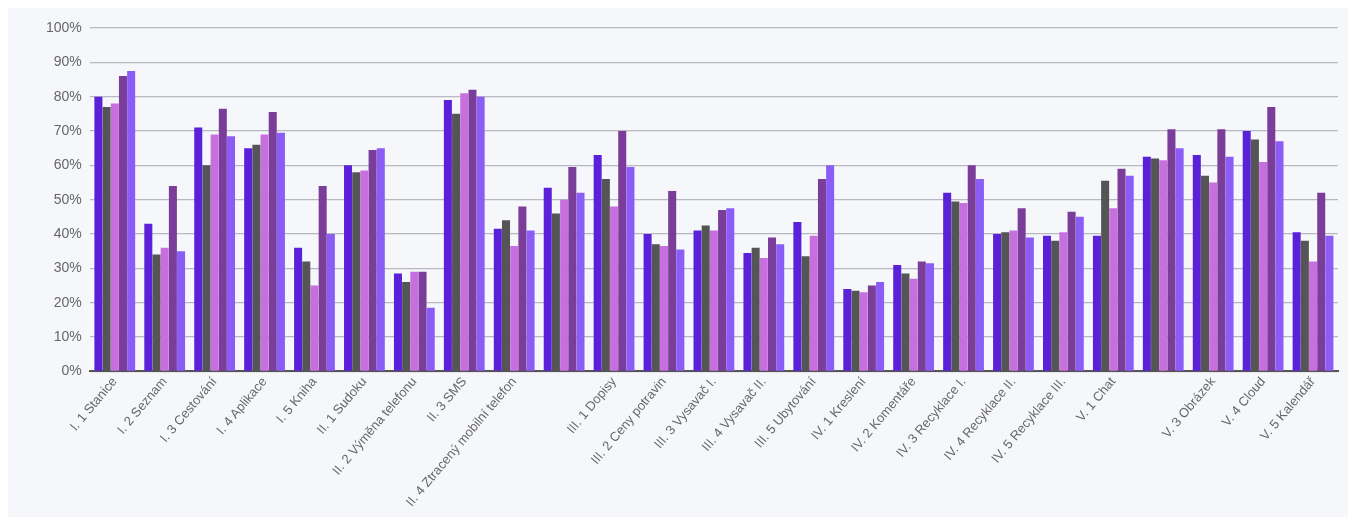  Describe the element at coordinates (67, 198) in the screenshot. I see `y-tick-label: 50%` at that location.